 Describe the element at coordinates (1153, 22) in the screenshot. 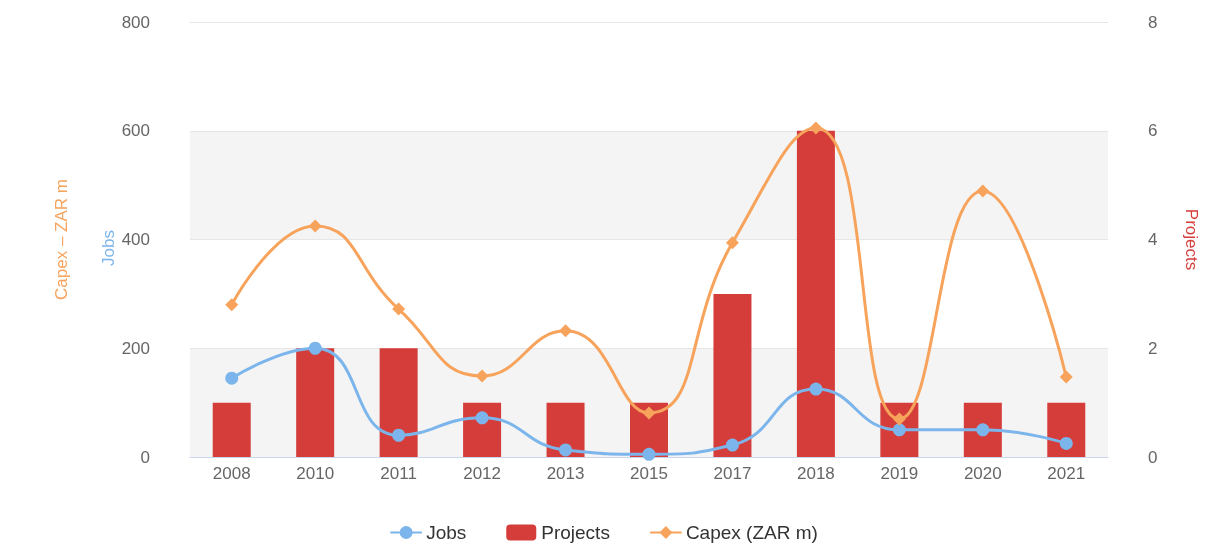

I see `y2-tick-label: 8` at that location.